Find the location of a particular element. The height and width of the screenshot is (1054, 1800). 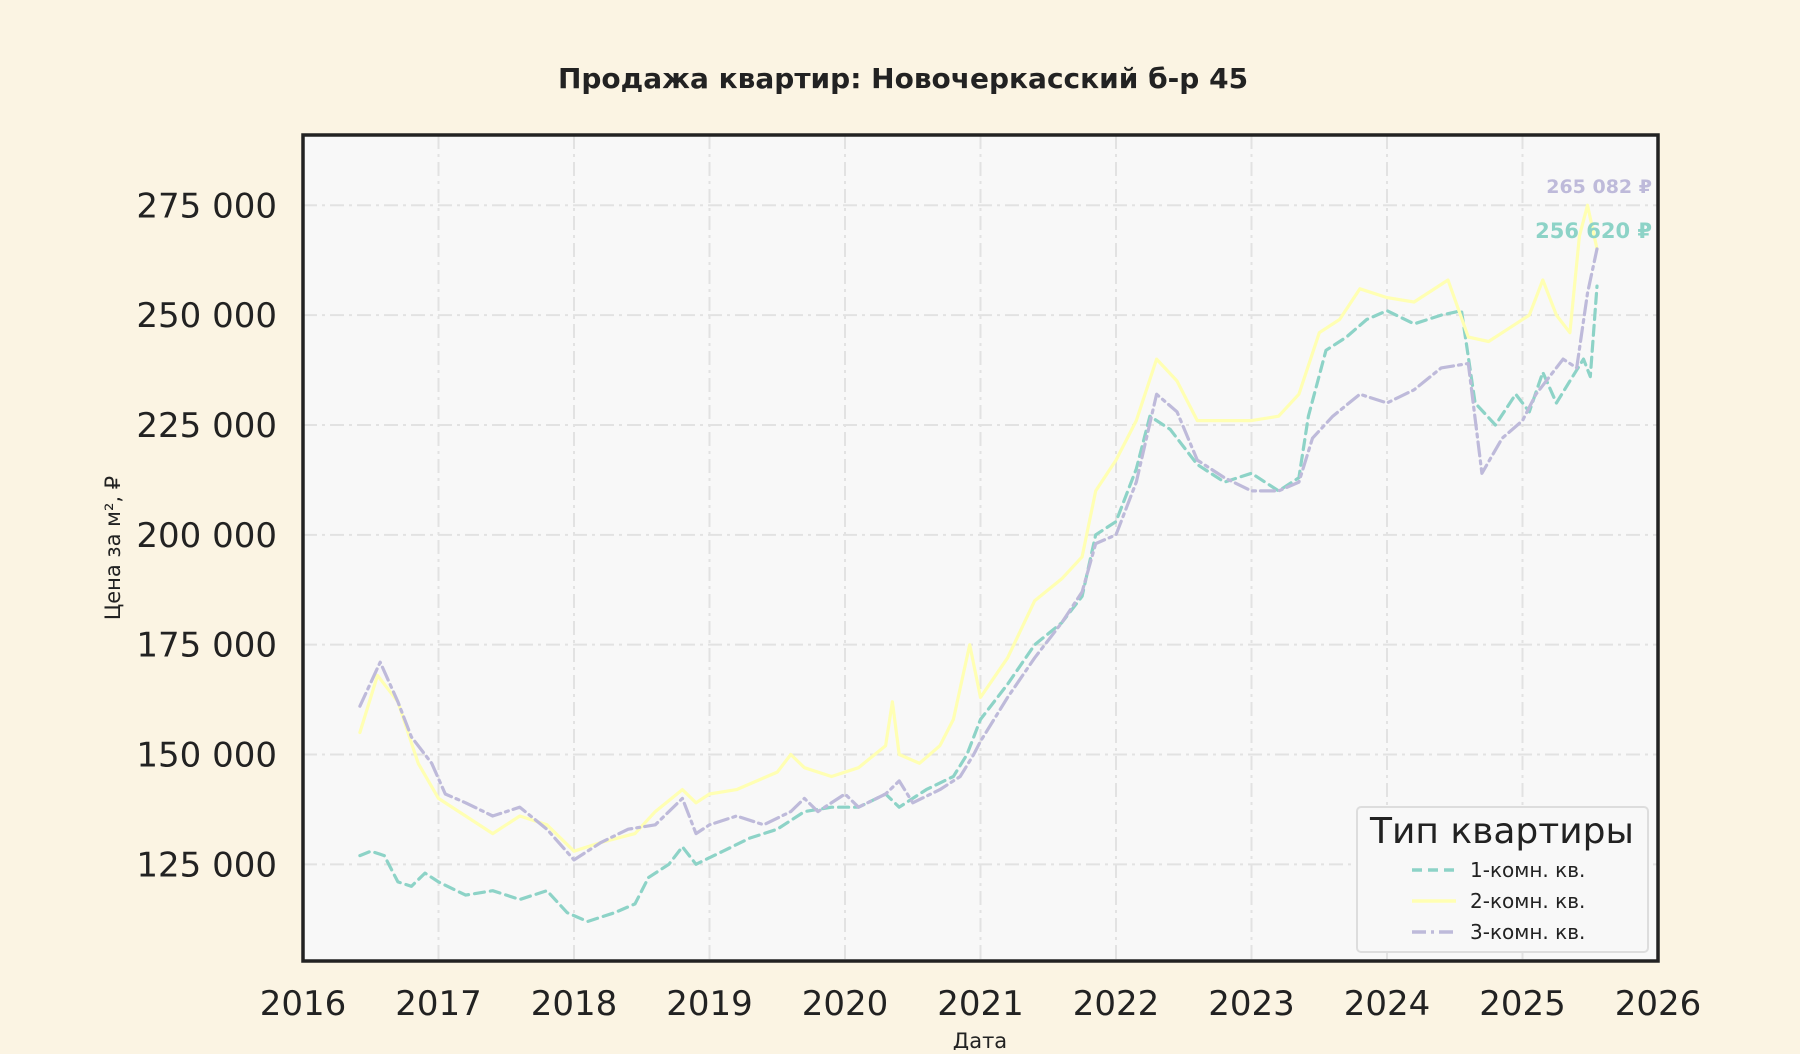

x-tick-label: 2018 is located at coordinates (574, 1004).